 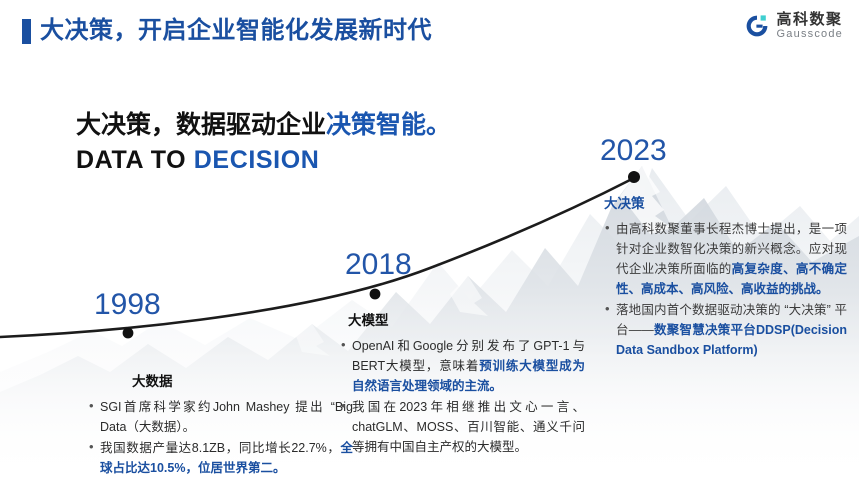 What do you see at coordinates (127, 304) in the screenshot?
I see `year-label-1998: 1998` at bounding box center [127, 304].